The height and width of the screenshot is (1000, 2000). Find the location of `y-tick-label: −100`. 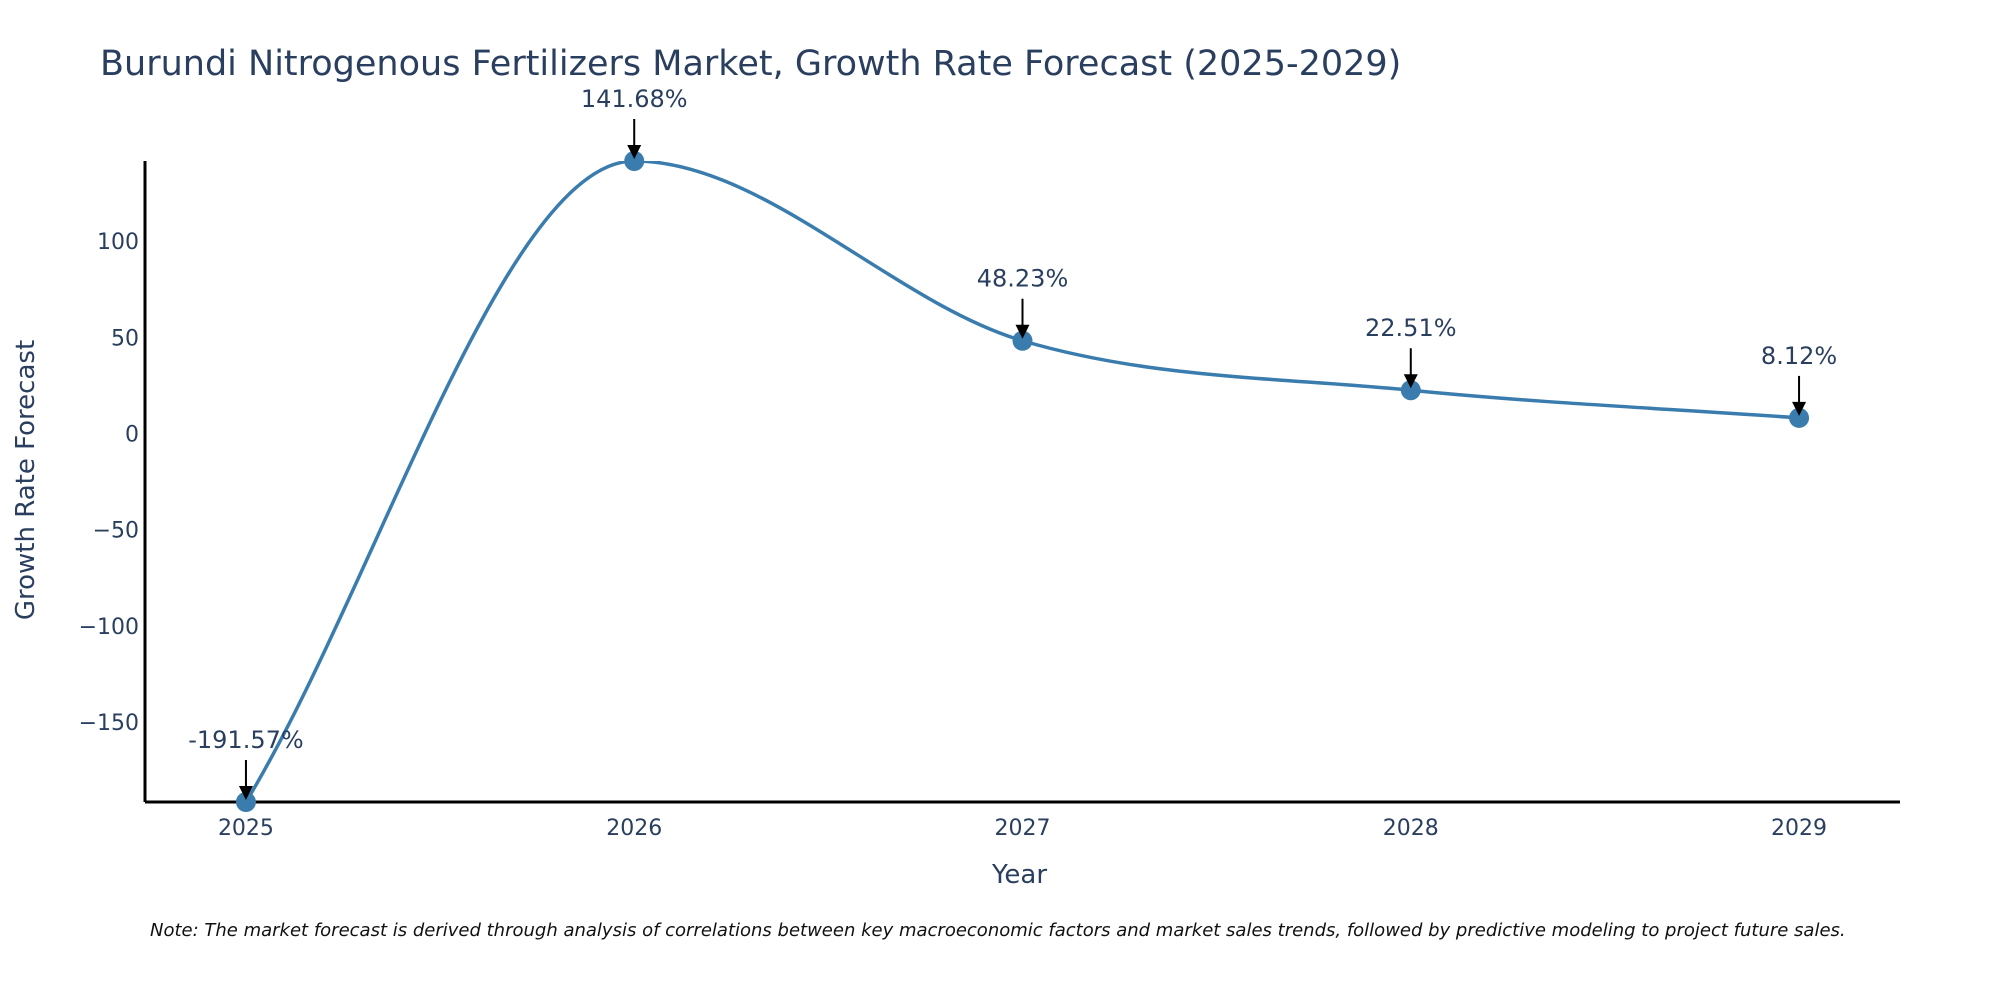

y-tick-label: −100 is located at coordinates (109, 627).